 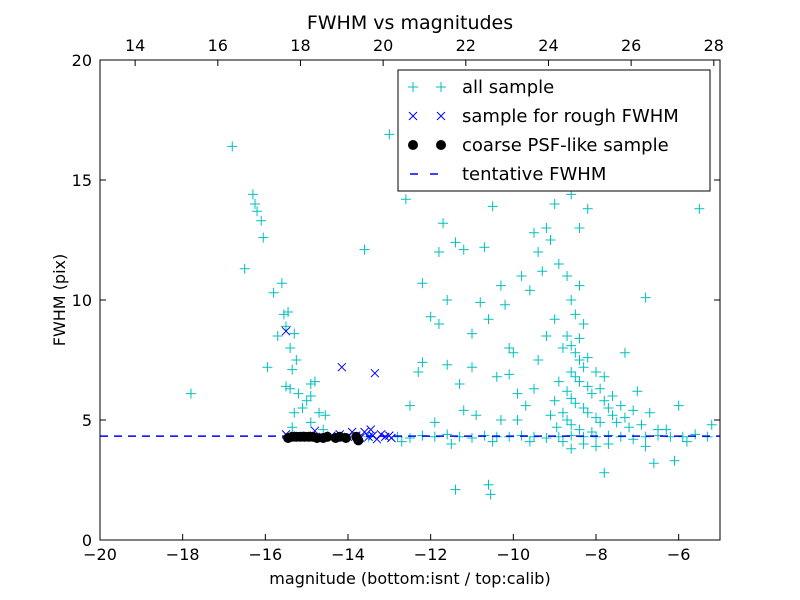 I want to click on x-tick-label: −18, so click(x=183, y=554).